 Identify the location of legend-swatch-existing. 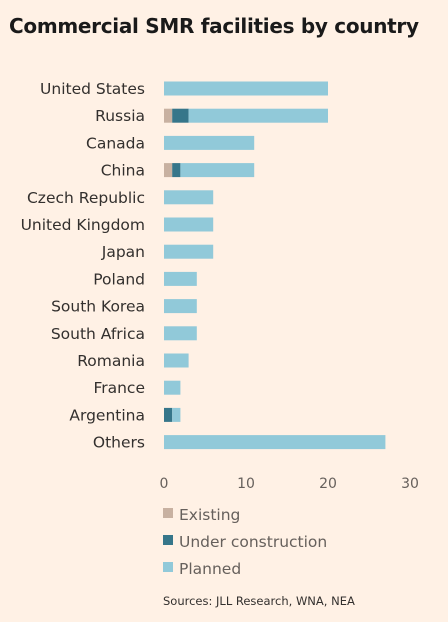
(168, 513).